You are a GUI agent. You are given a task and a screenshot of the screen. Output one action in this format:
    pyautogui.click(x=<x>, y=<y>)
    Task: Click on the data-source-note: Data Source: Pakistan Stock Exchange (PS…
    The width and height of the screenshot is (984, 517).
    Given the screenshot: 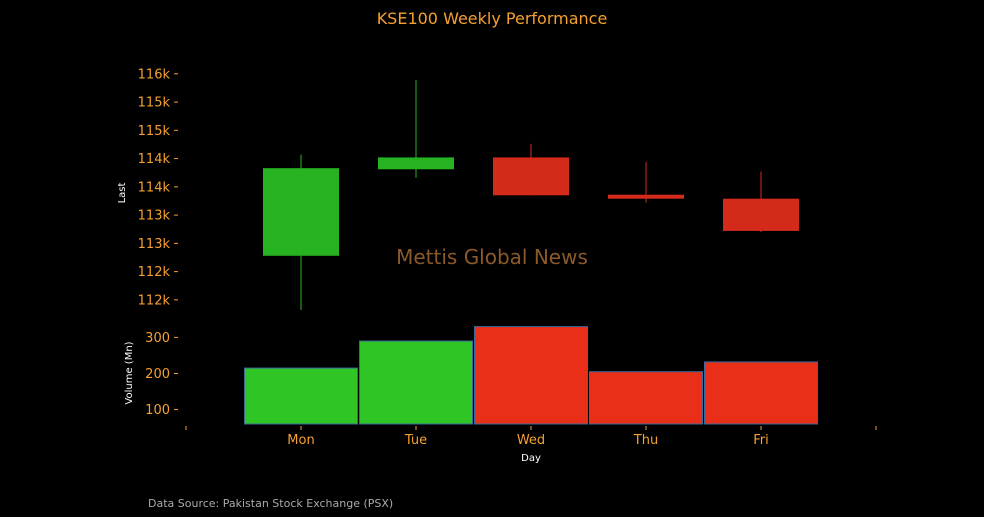 What is the action you would take?
    pyautogui.click(x=270, y=503)
    